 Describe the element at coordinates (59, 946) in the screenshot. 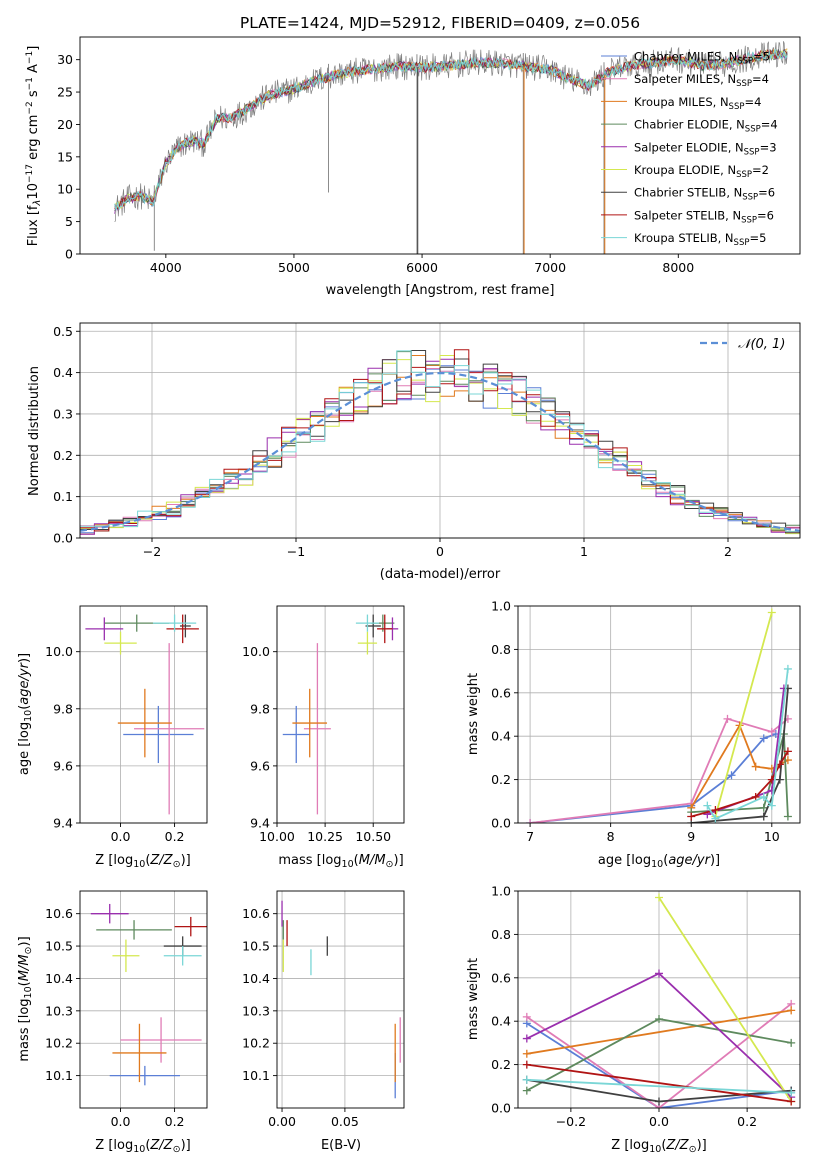

I see `y-tick-label: 10.5` at that location.